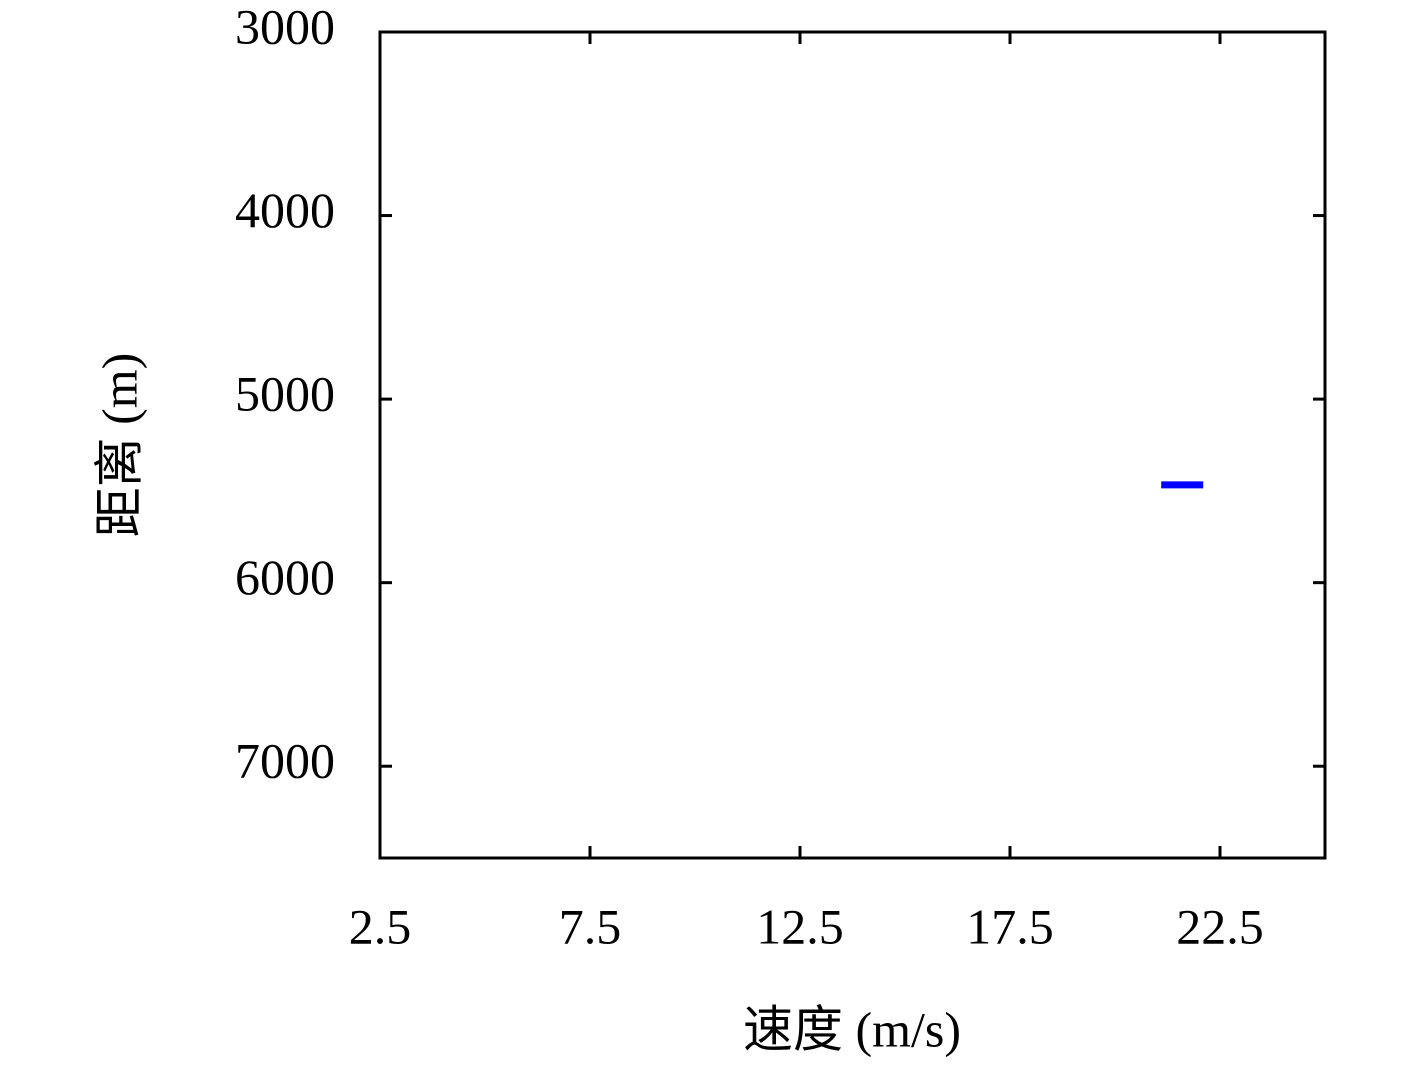 Image resolution: width=1417 pixels, height=1085 pixels. What do you see at coordinates (800, 926) in the screenshot?
I see `x-tick-label: 12.5` at bounding box center [800, 926].